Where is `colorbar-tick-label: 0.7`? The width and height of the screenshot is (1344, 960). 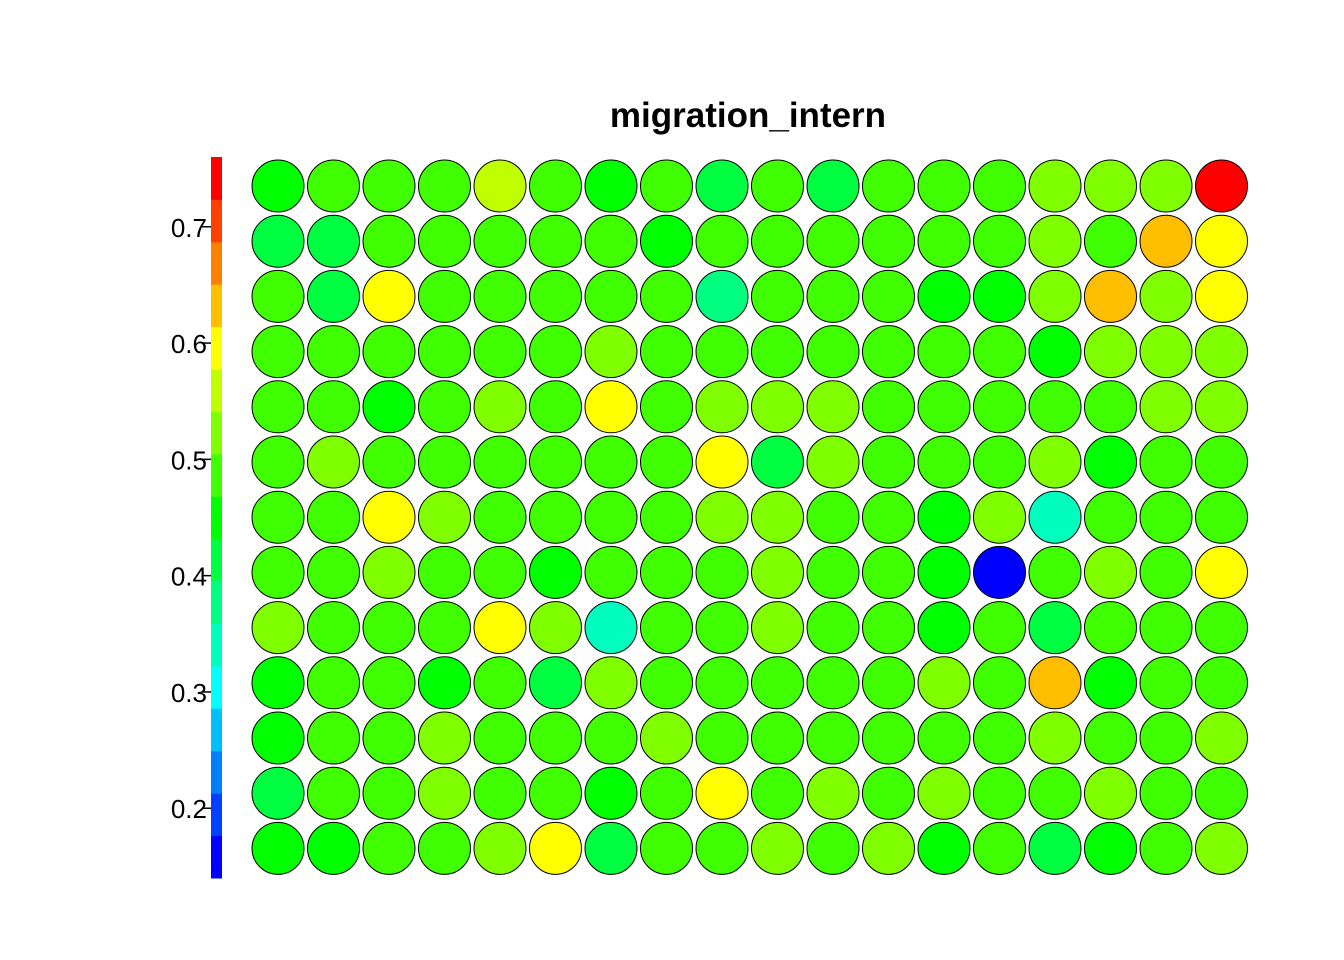 colorbar-tick-label: 0.7 is located at coordinates (189, 228).